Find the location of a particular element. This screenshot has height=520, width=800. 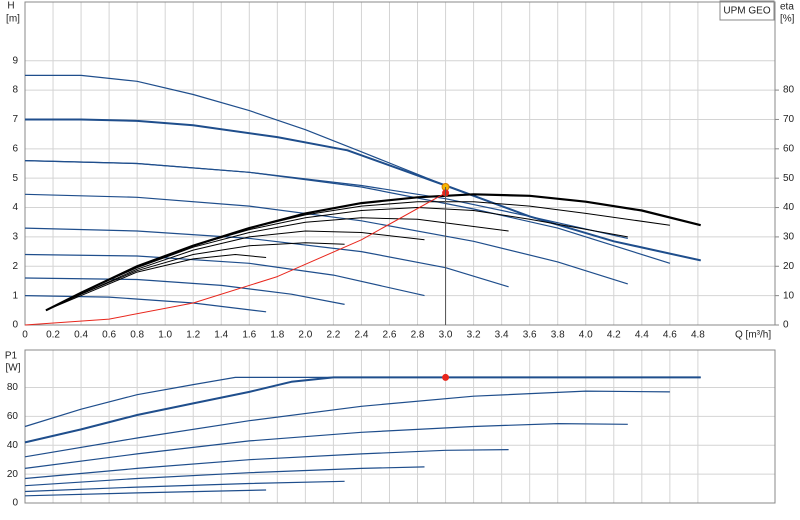

x-tick-label: 2.8 is located at coordinates (418, 335).